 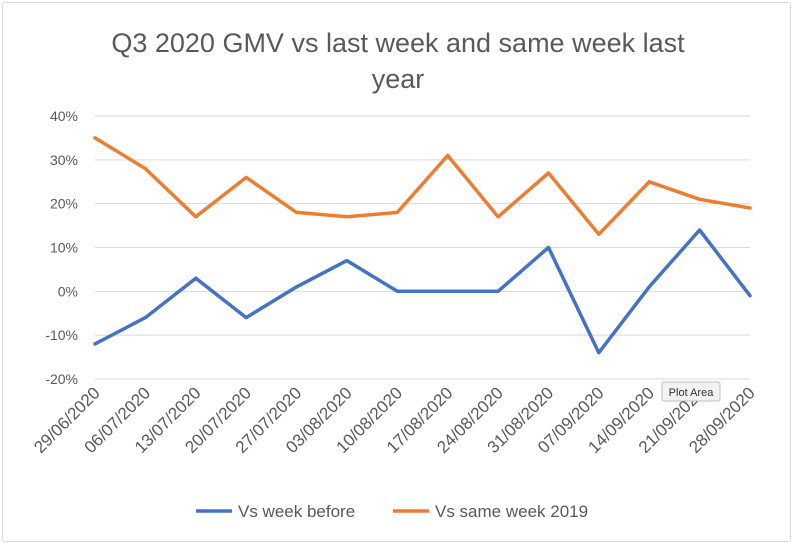 What do you see at coordinates (296, 511) in the screenshot?
I see `legend-label: Vs week before` at bounding box center [296, 511].